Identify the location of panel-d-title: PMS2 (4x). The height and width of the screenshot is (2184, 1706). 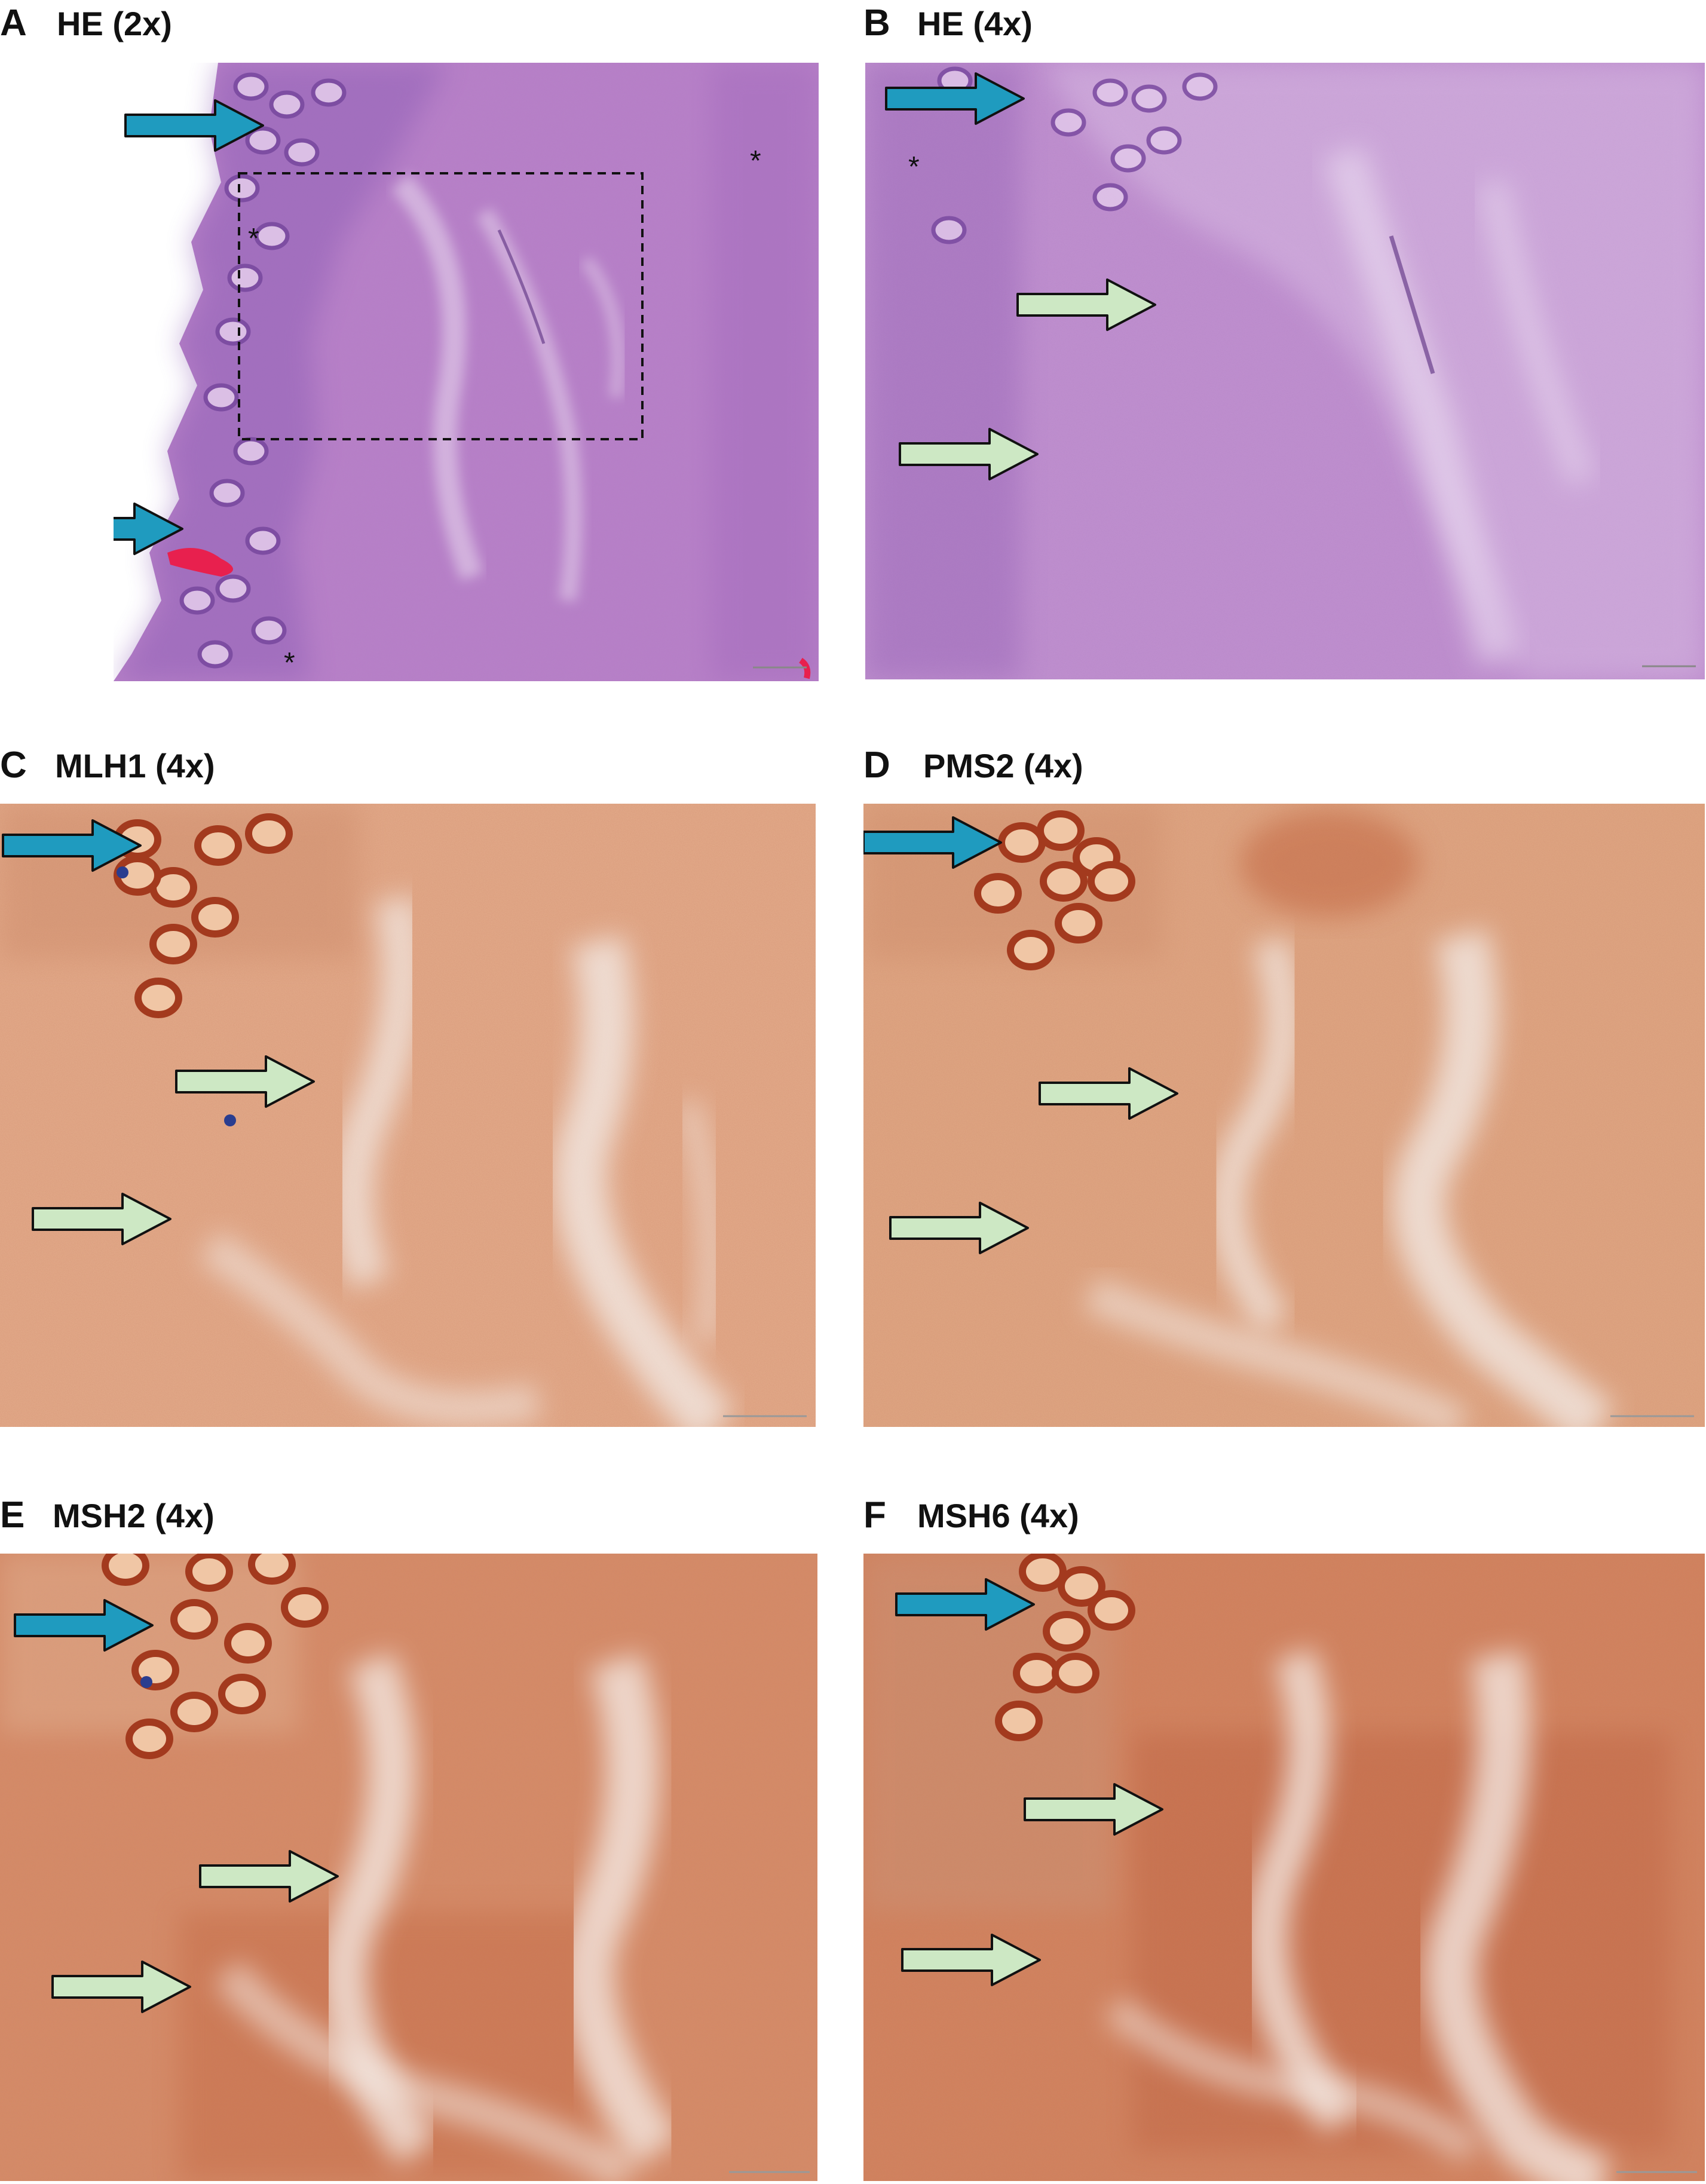
(1003, 766).